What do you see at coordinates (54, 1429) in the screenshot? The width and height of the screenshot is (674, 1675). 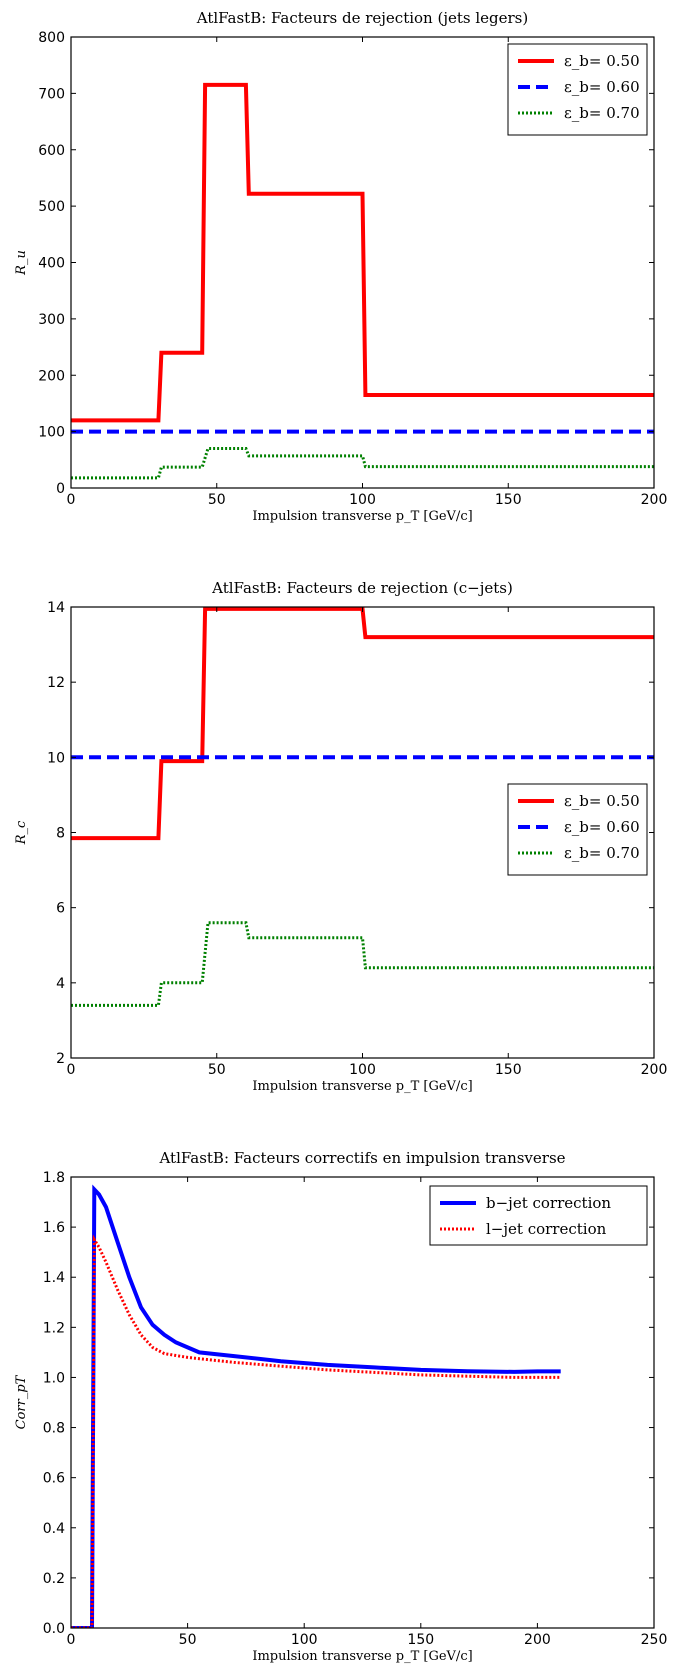 I see `y-tick-label: 0.8` at bounding box center [54, 1429].